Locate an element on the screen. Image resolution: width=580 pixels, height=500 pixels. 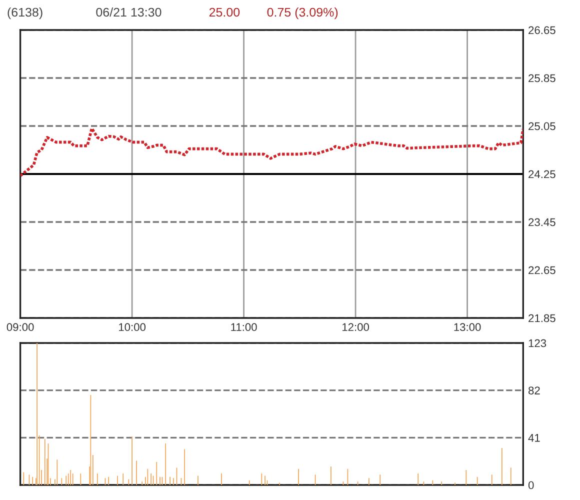
y-tick-label: 25.05 is located at coordinates (542, 126).